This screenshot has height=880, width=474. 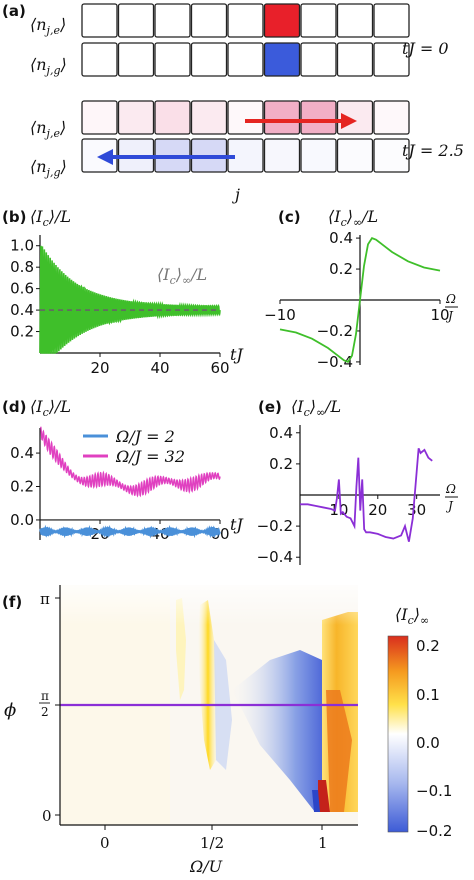 What do you see at coordinates (206, 866) in the screenshot?
I see `heatmap-xlabel: Ω/U` at bounding box center [206, 866].